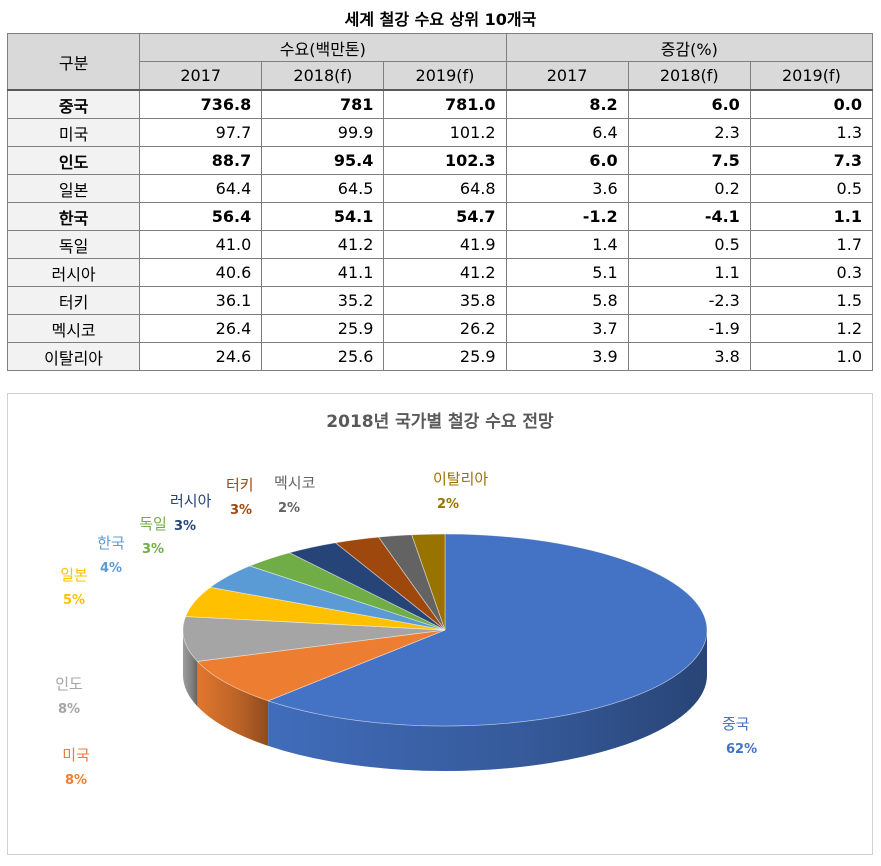 This screenshot has width=881, height=866. I want to click on pie-label-name: 이탈리아, so click(460, 479).